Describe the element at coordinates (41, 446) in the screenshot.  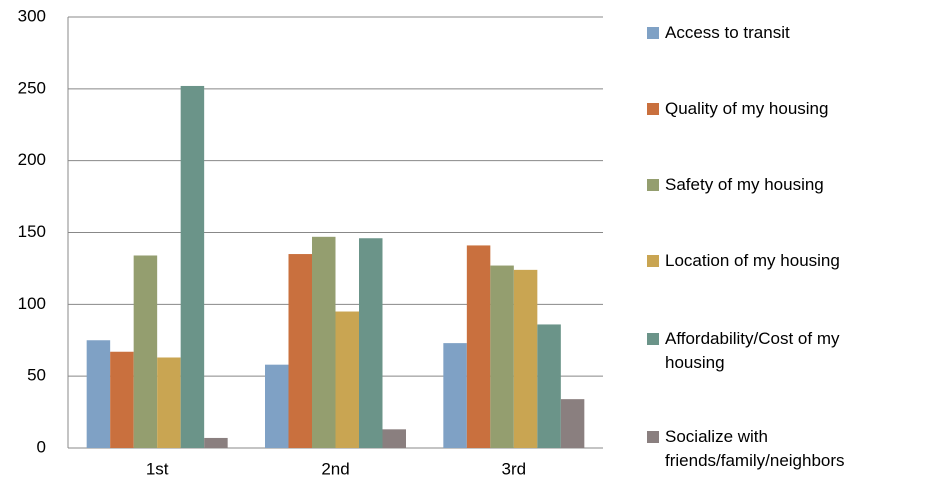
I see `y-tick-label: 0` at that location.